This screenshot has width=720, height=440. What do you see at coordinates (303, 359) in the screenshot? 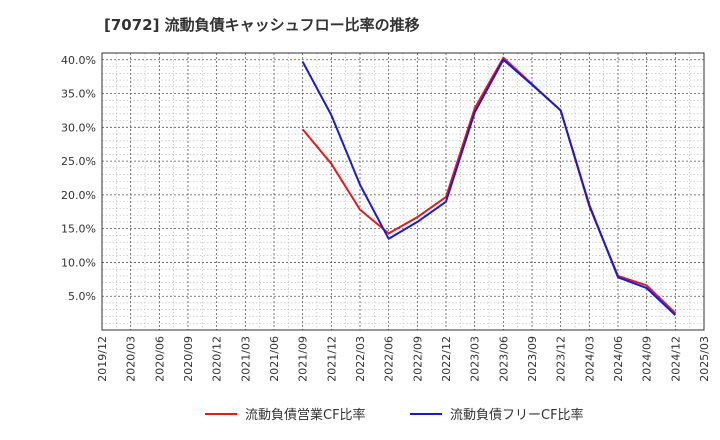
I see `x-tick-label: 2021/09` at bounding box center [303, 359].